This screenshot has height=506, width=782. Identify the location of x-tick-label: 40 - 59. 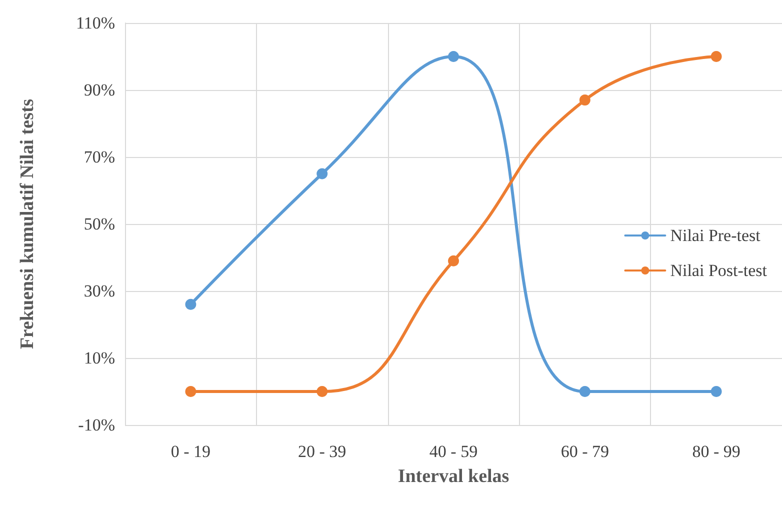
(453, 451).